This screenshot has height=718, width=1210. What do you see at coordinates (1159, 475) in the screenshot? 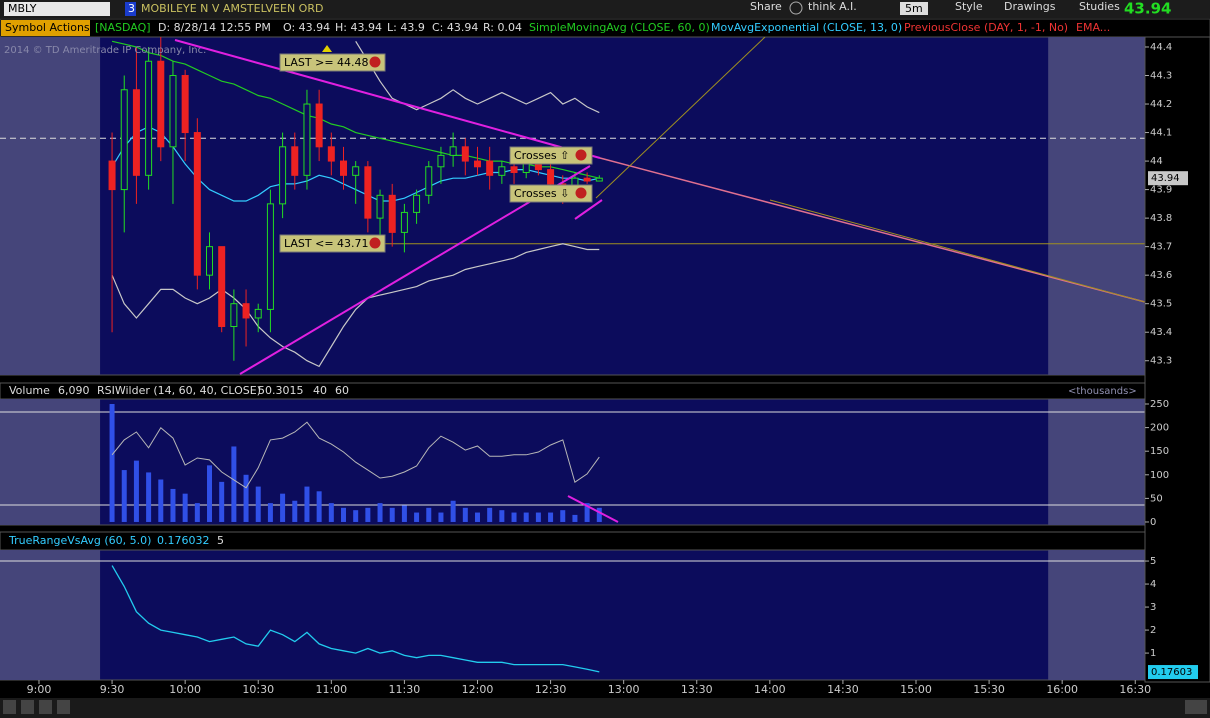
I see `y-tick-label: 100` at bounding box center [1159, 475].